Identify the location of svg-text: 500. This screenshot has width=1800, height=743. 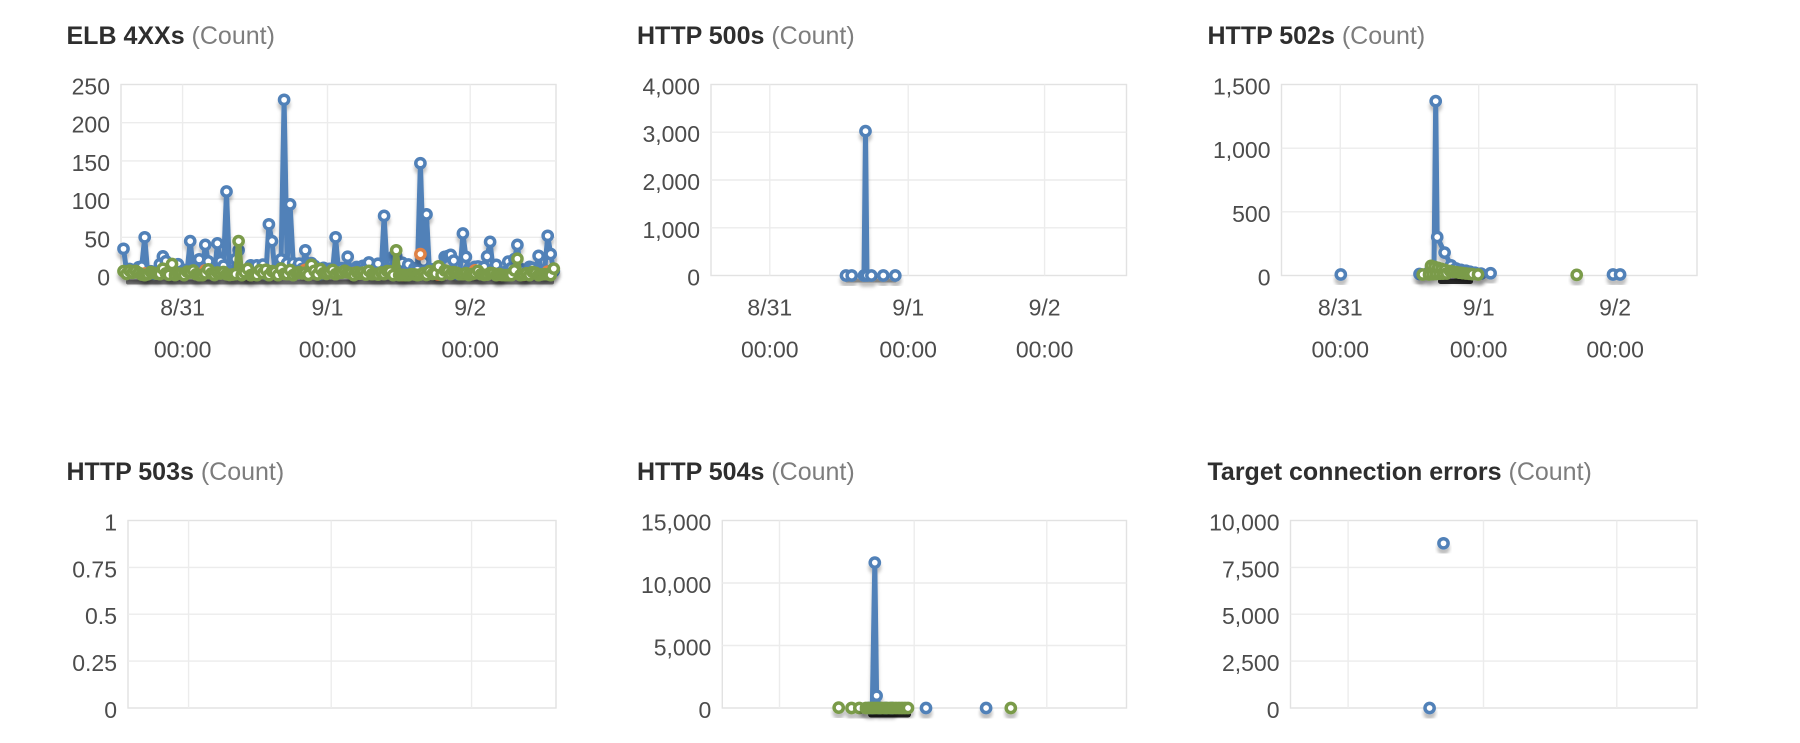
(1251, 214).